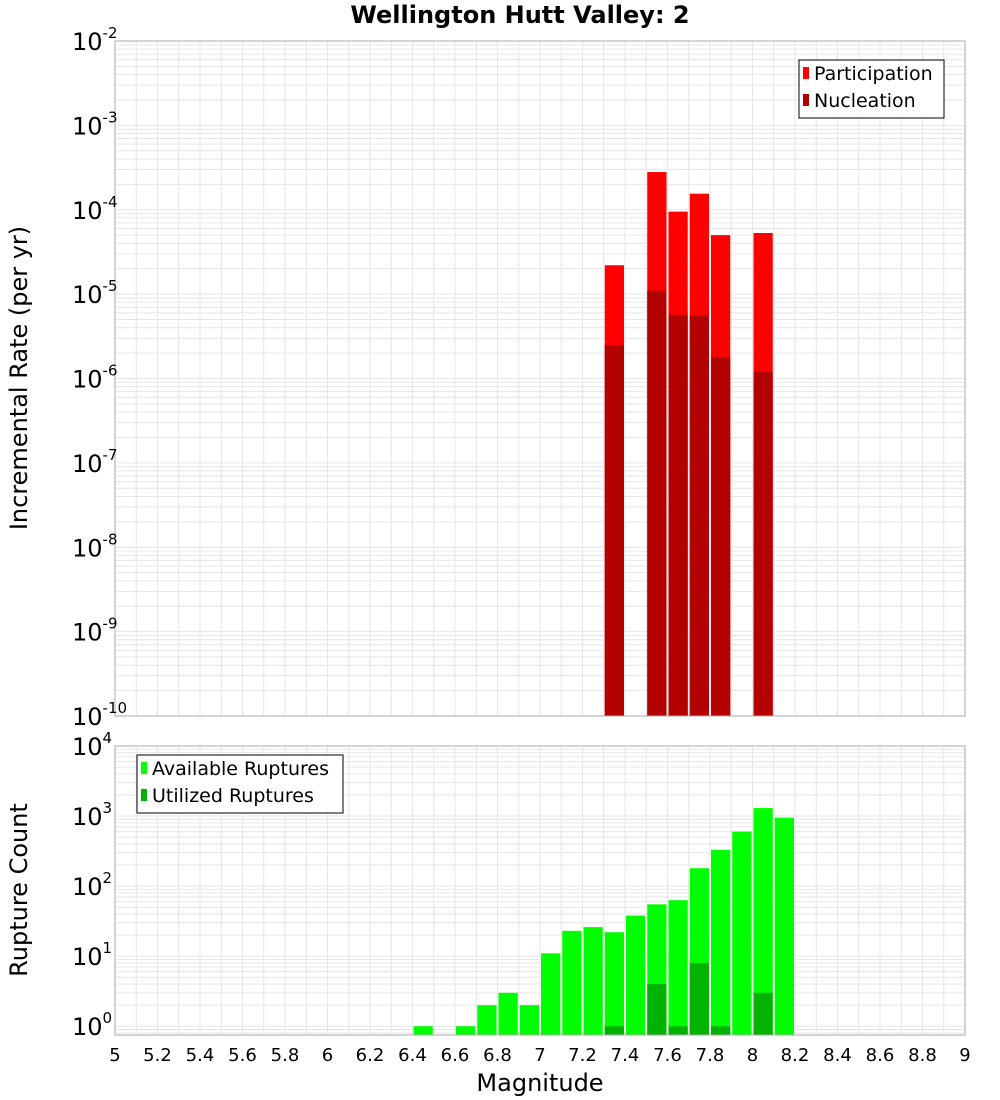  Describe the element at coordinates (19, 890) in the screenshot. I see `y-axis-label: Rupture Count` at that location.